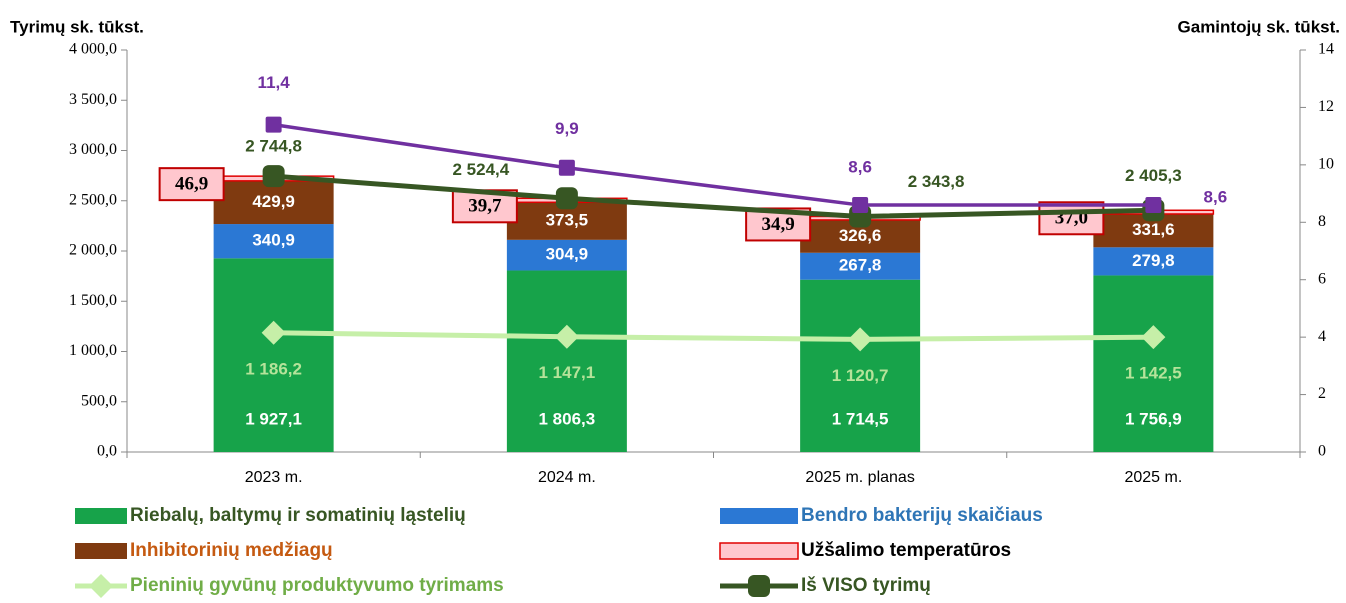  I want to click on data-label: 34,9, so click(778, 224).